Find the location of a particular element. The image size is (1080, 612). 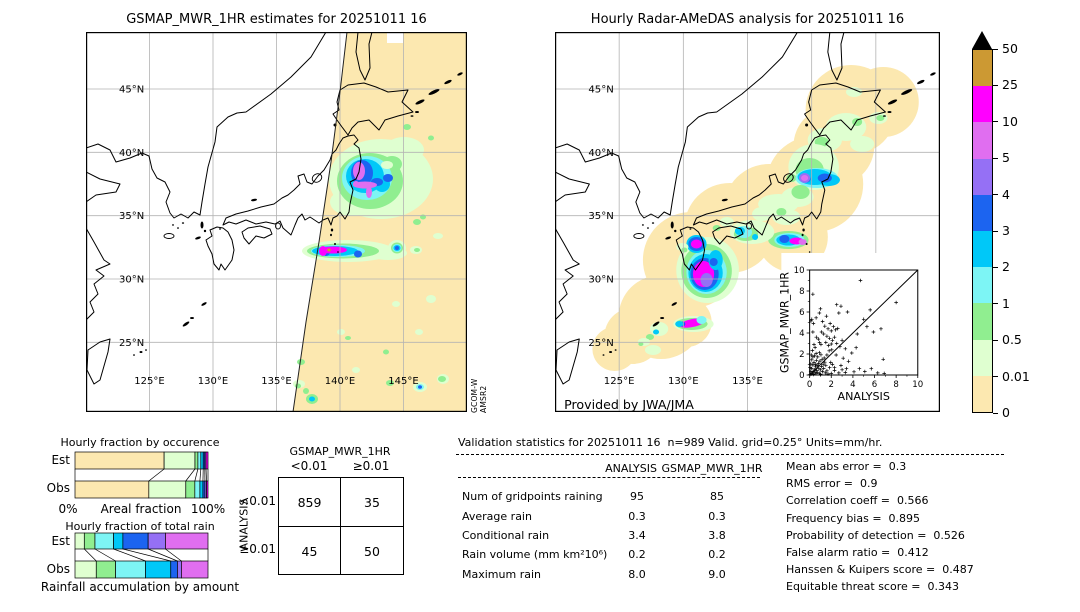

colorbar-tick-label: 2 is located at coordinates (1006, 267).